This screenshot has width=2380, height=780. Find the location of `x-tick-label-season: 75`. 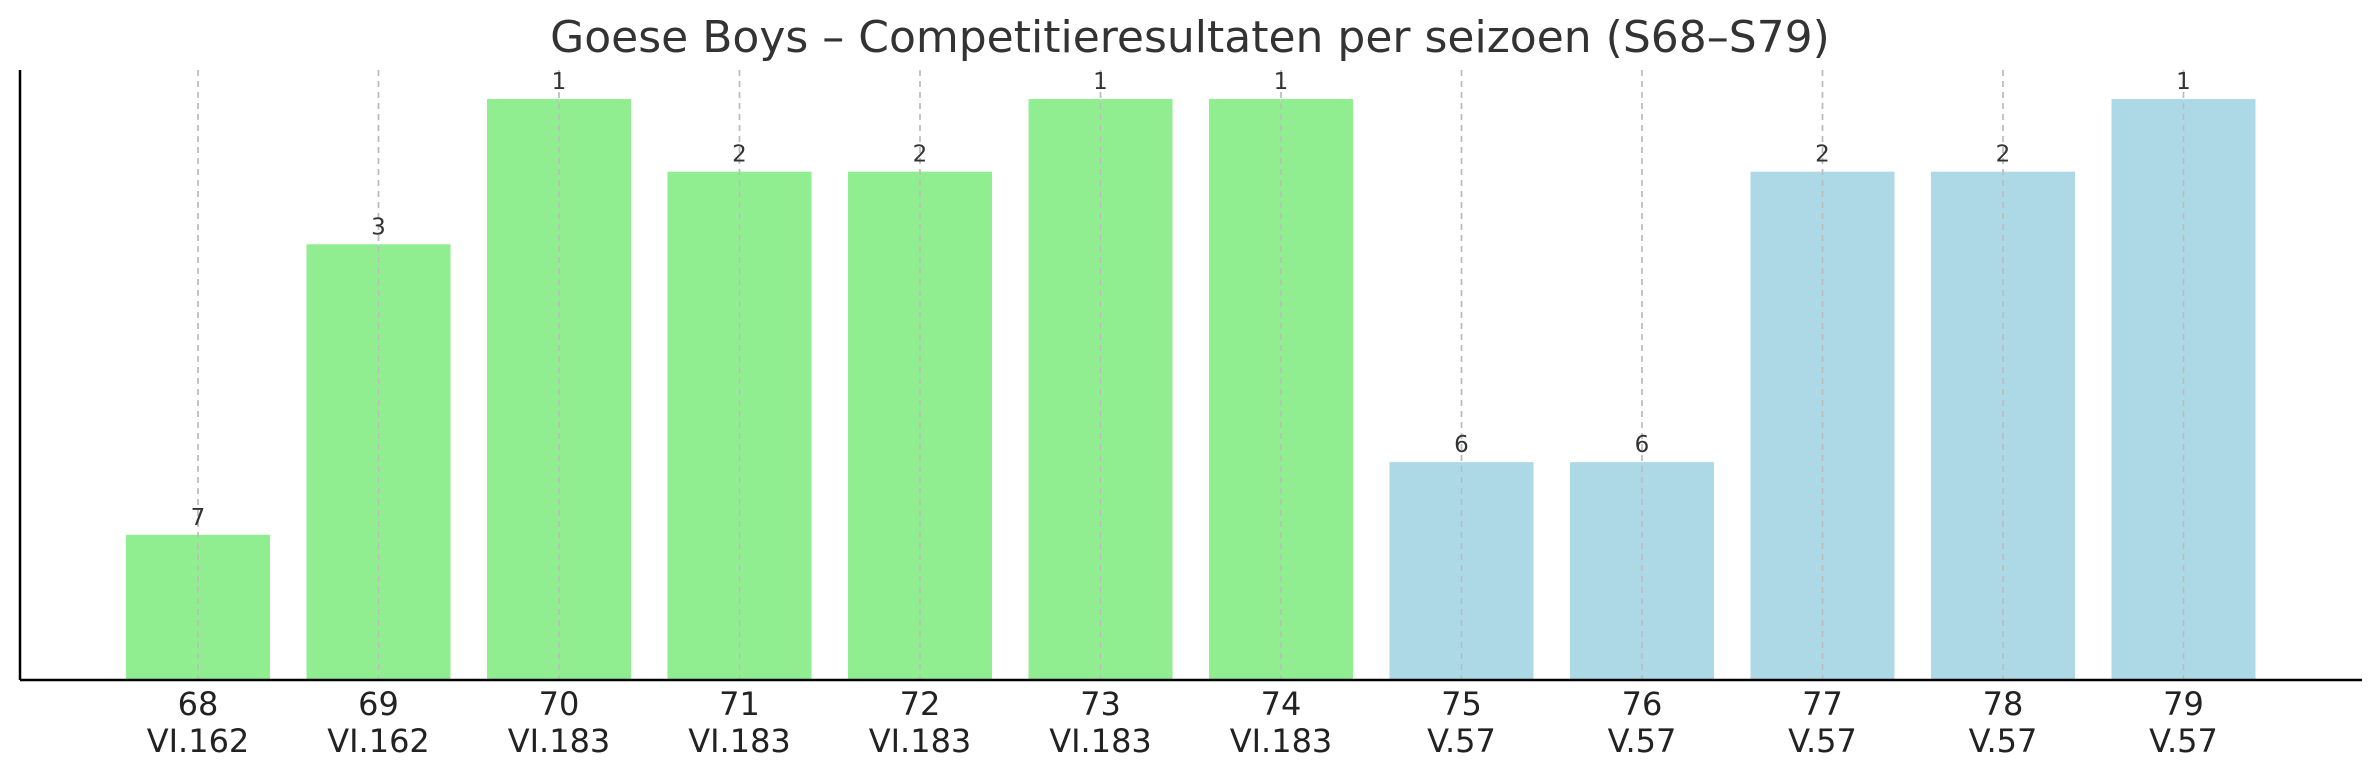

x-tick-label-season: 75 is located at coordinates (1461, 704).